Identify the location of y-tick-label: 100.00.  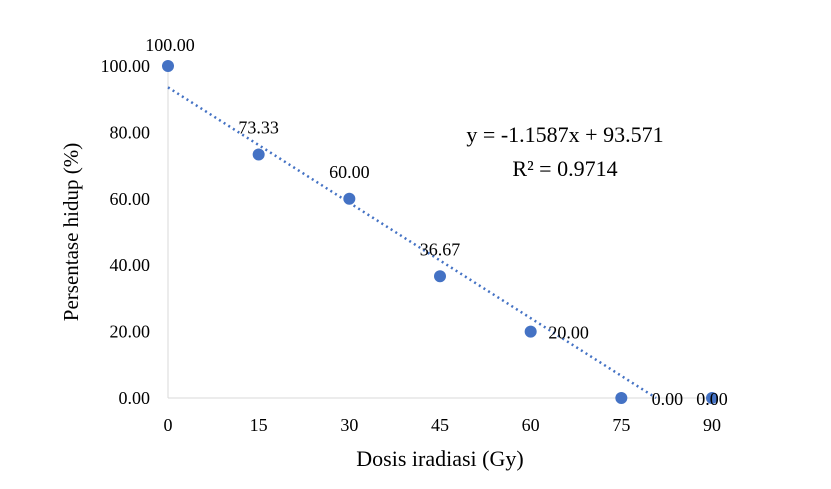
(126, 66).